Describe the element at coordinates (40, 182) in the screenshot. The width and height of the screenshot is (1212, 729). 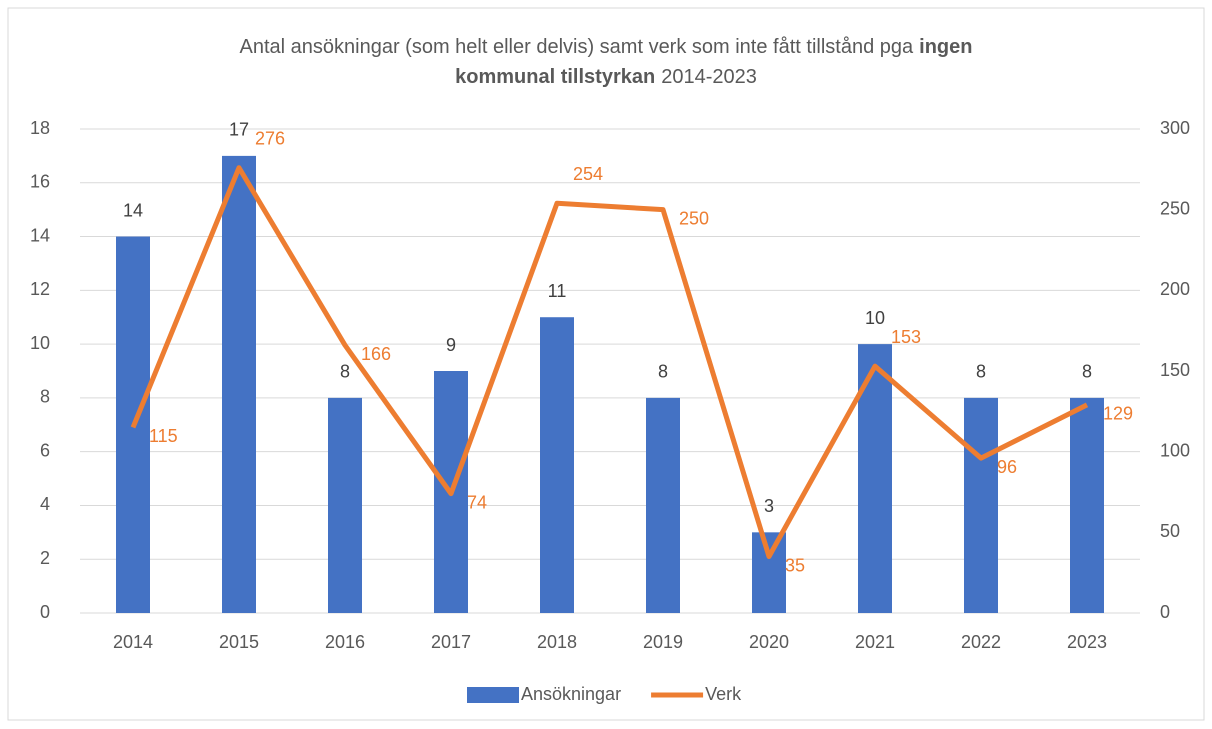
I see `y-tick-label: 16` at that location.